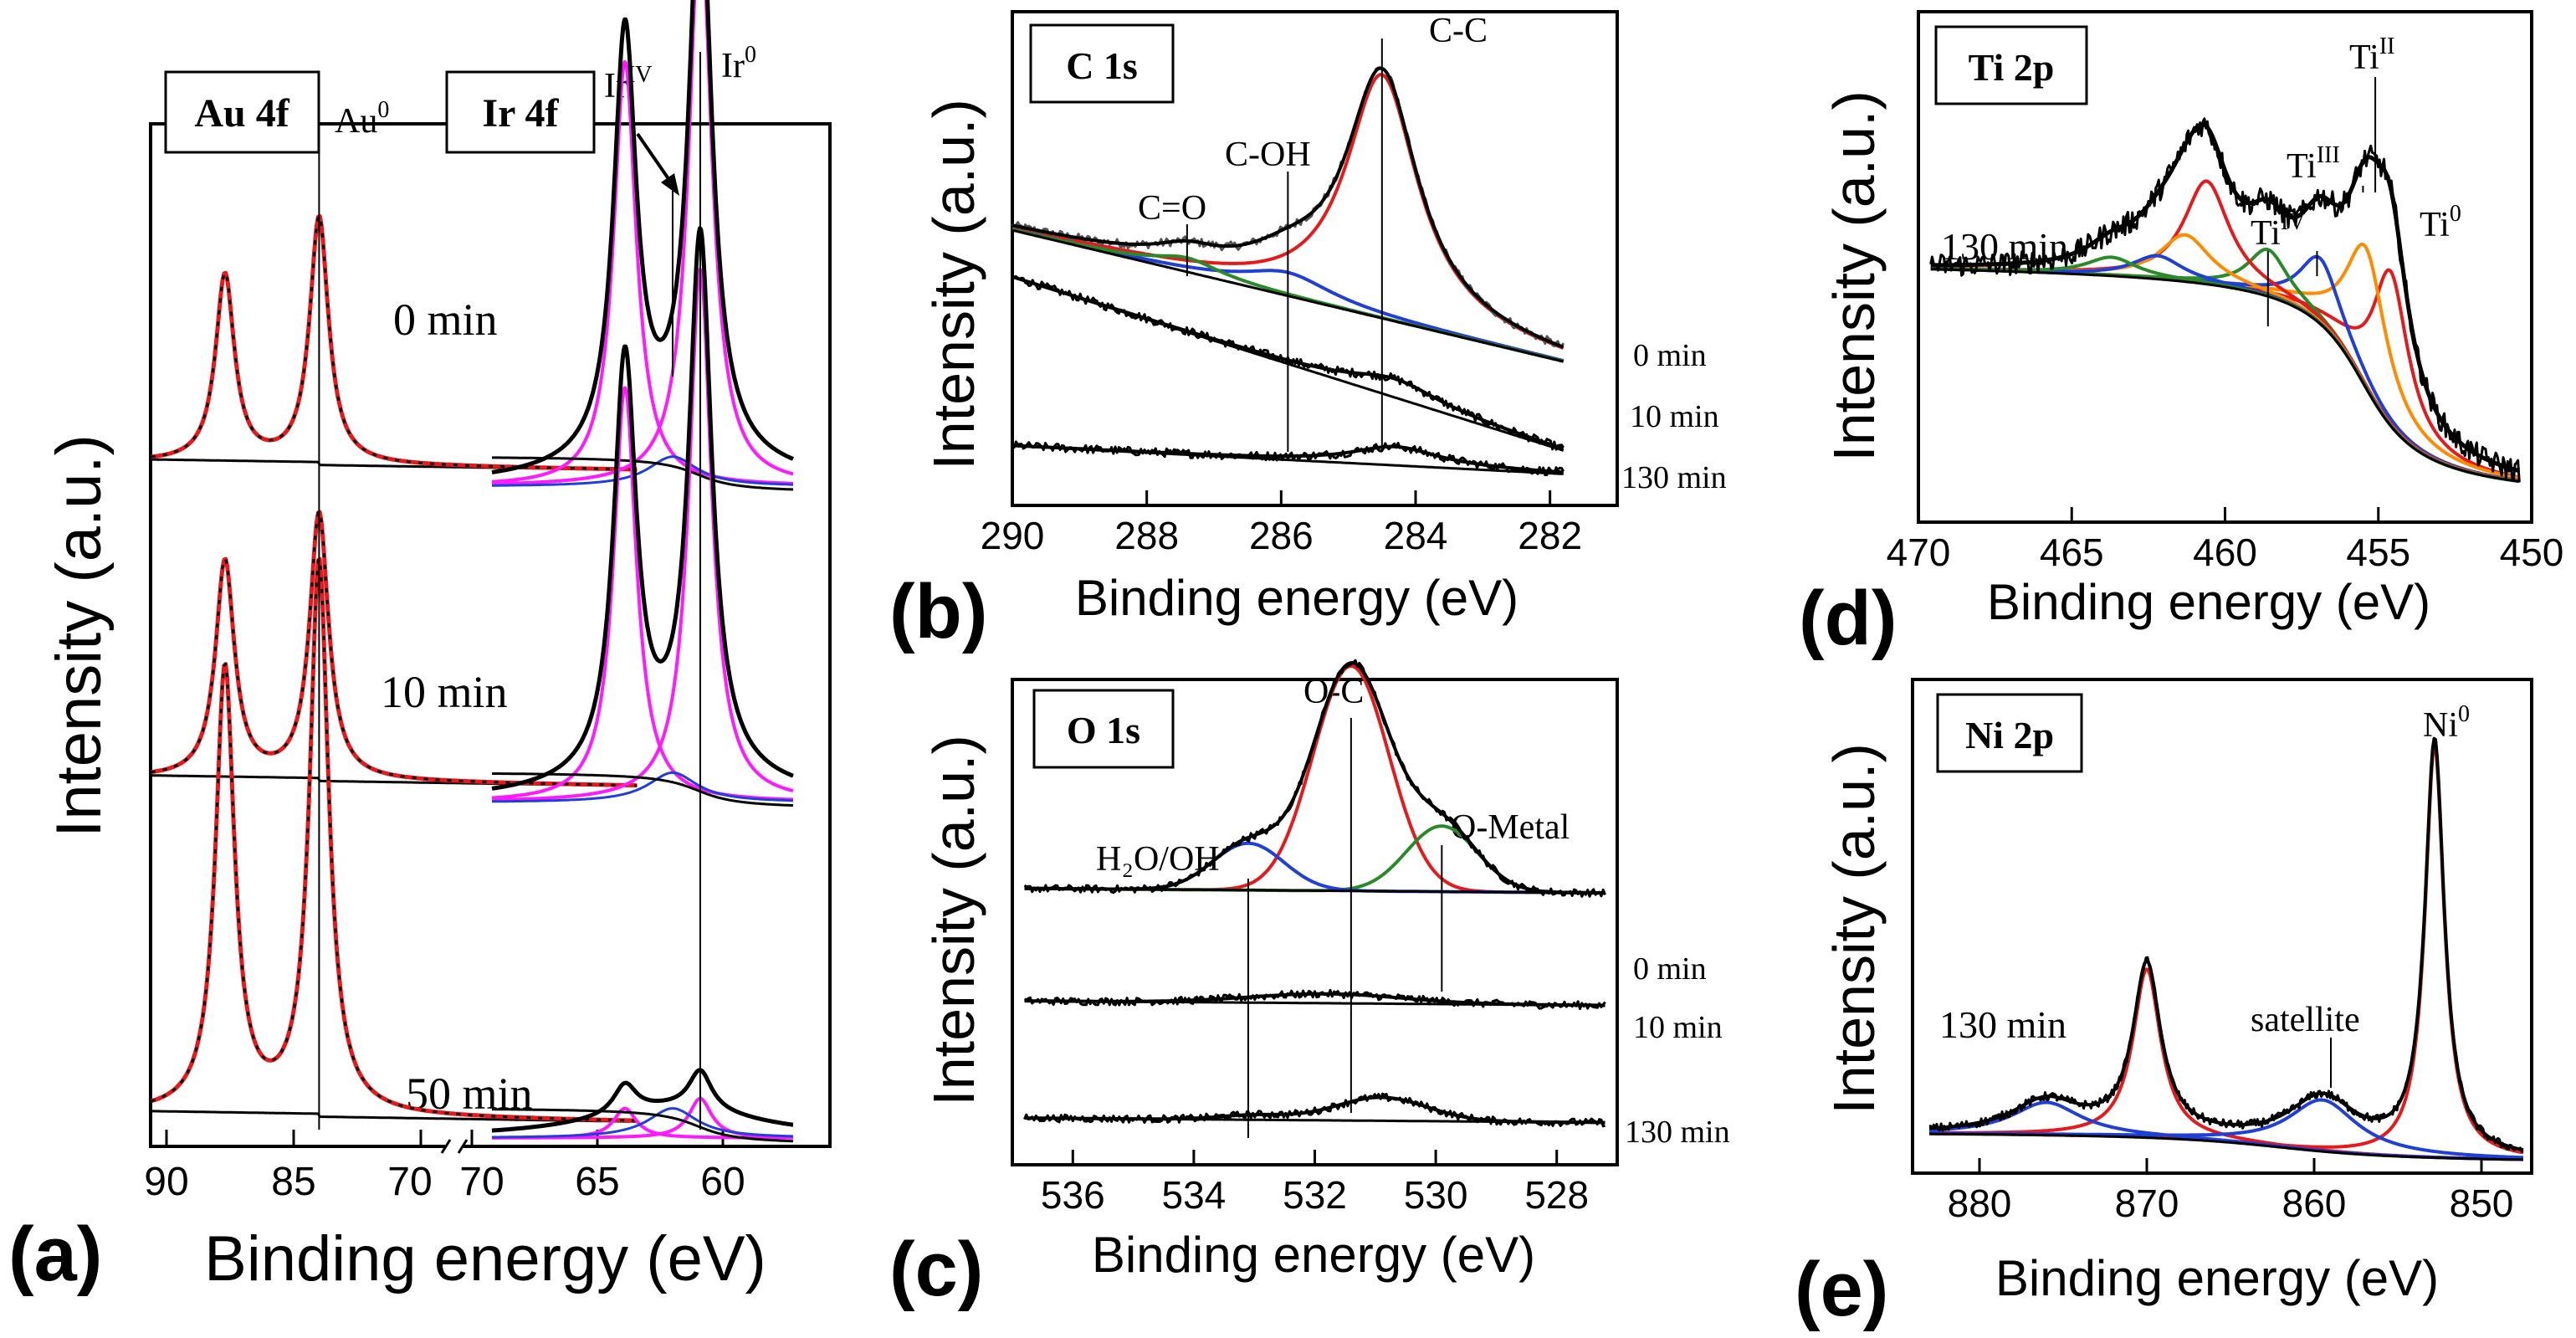 This screenshot has height=1338, width=2576. I want to click on panel-a-time-0min: 0 min, so click(446, 320).